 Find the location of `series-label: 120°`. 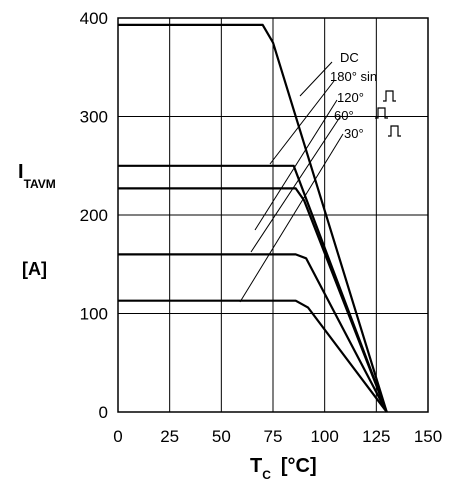

series-label: 120° is located at coordinates (350, 97).